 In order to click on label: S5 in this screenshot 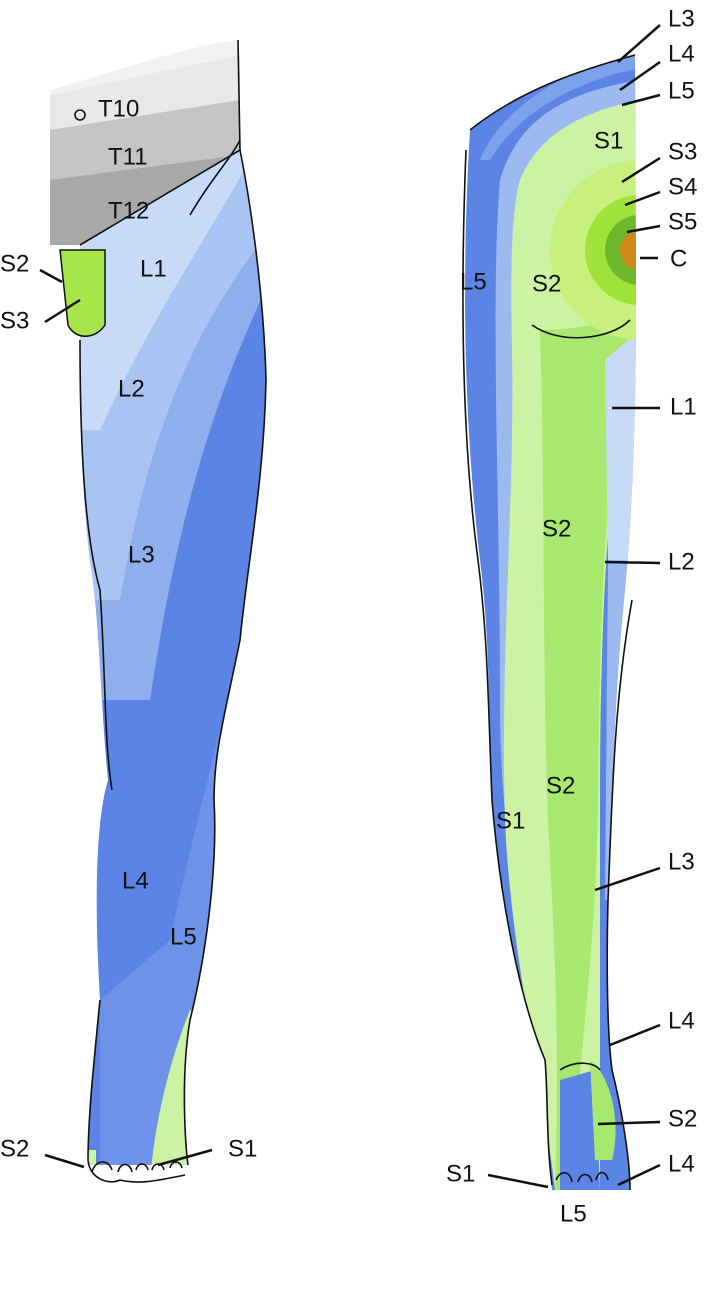, I will do `click(682, 221)`.